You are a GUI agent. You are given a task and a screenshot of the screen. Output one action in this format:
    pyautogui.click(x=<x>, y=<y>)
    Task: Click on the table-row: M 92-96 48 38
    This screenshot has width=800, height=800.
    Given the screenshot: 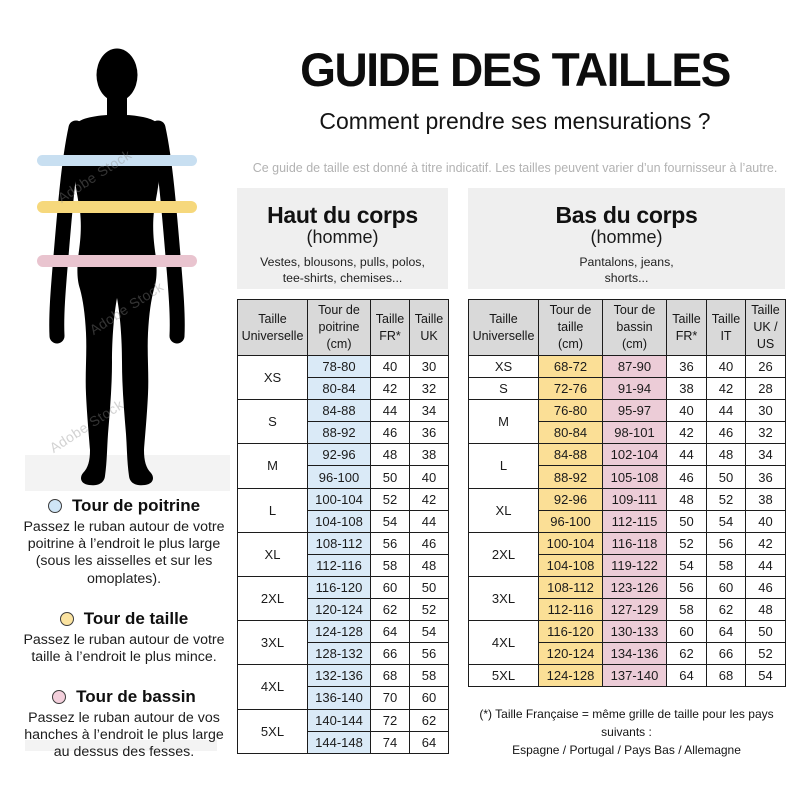 What is the action you would take?
    pyautogui.click(x=343, y=466)
    